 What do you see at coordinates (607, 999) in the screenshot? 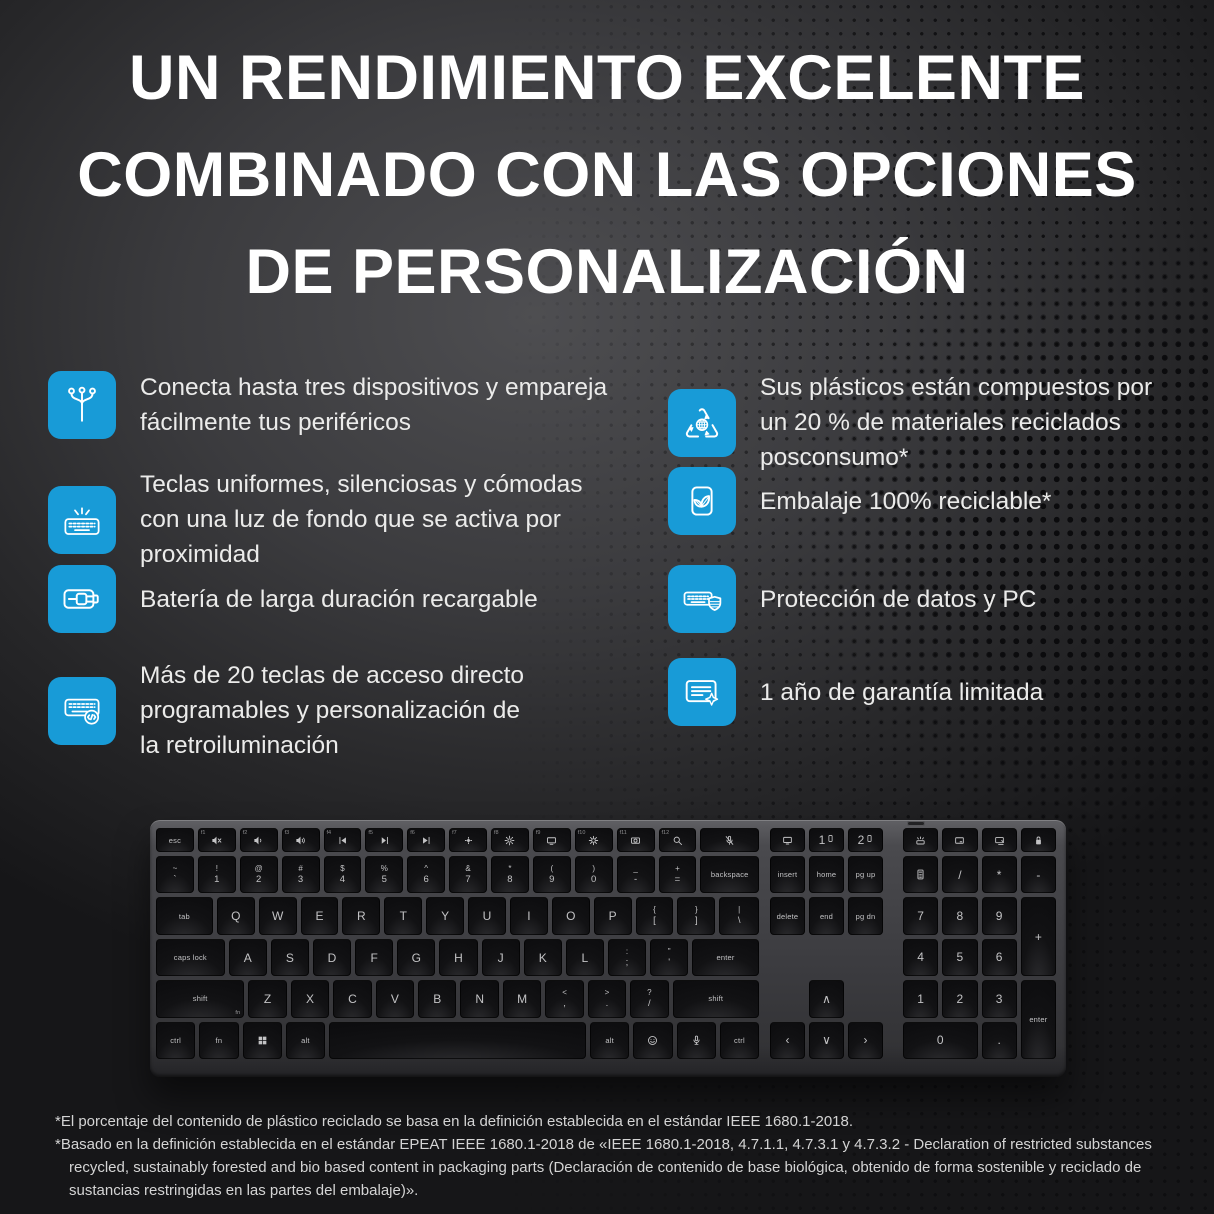
I see `keyboard-key: >.` at bounding box center [607, 999].